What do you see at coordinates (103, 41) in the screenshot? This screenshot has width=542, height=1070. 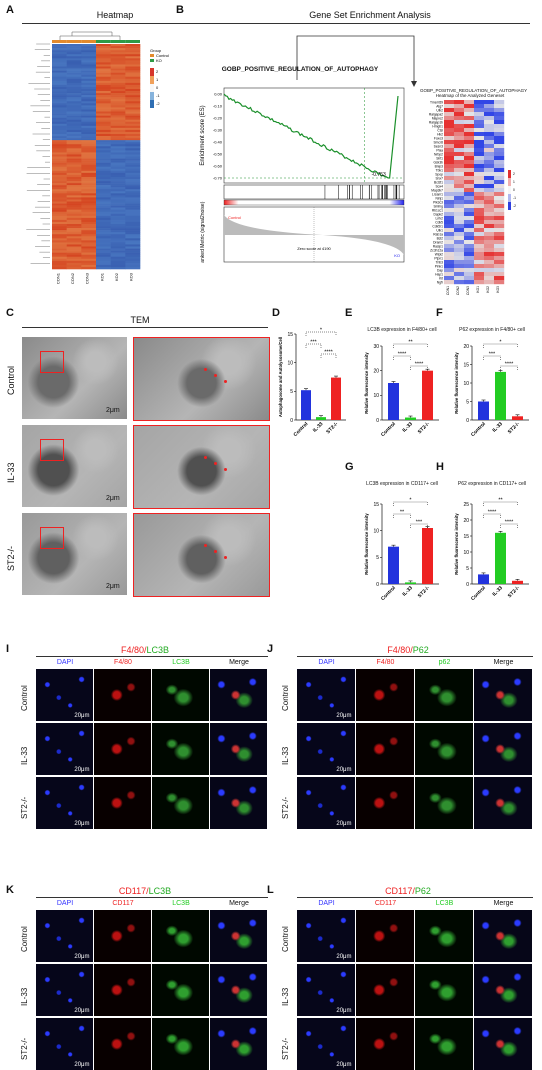 I see `group-bar` at bounding box center [103, 41].